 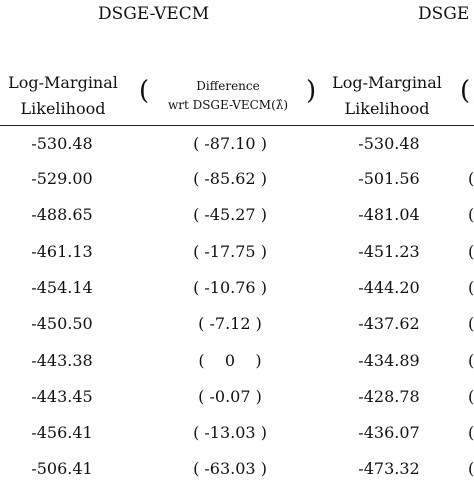 I want to click on group-title-dsge: DSGE, so click(x=444, y=14).